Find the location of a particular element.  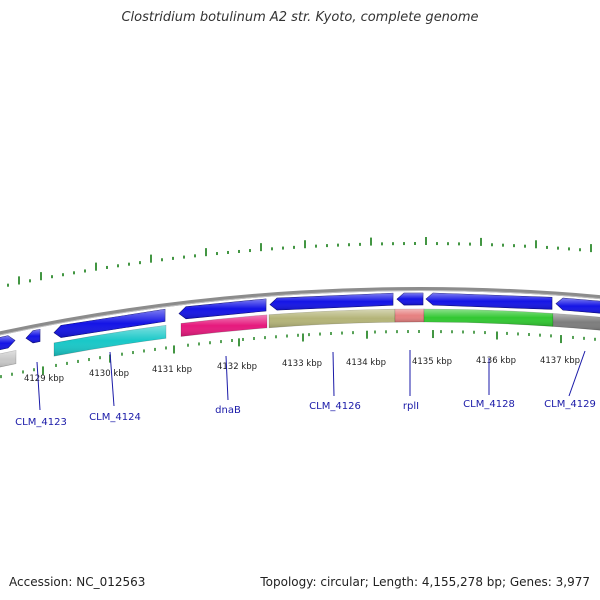

scale-label: 4129 kbp is located at coordinates (44, 379).